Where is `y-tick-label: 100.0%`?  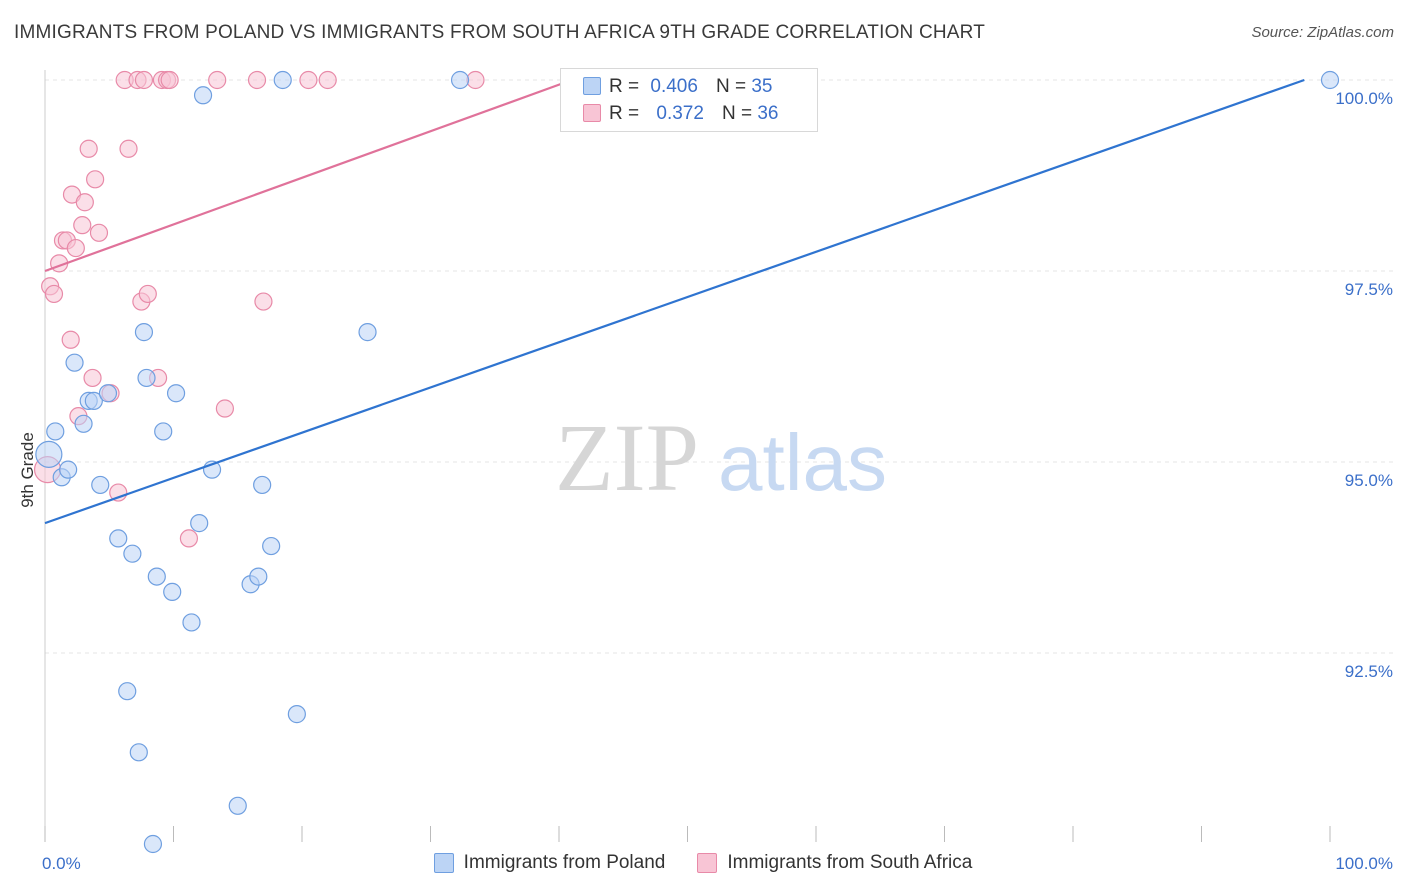
y-tick-label: 100.0% is located at coordinates (1364, 98).